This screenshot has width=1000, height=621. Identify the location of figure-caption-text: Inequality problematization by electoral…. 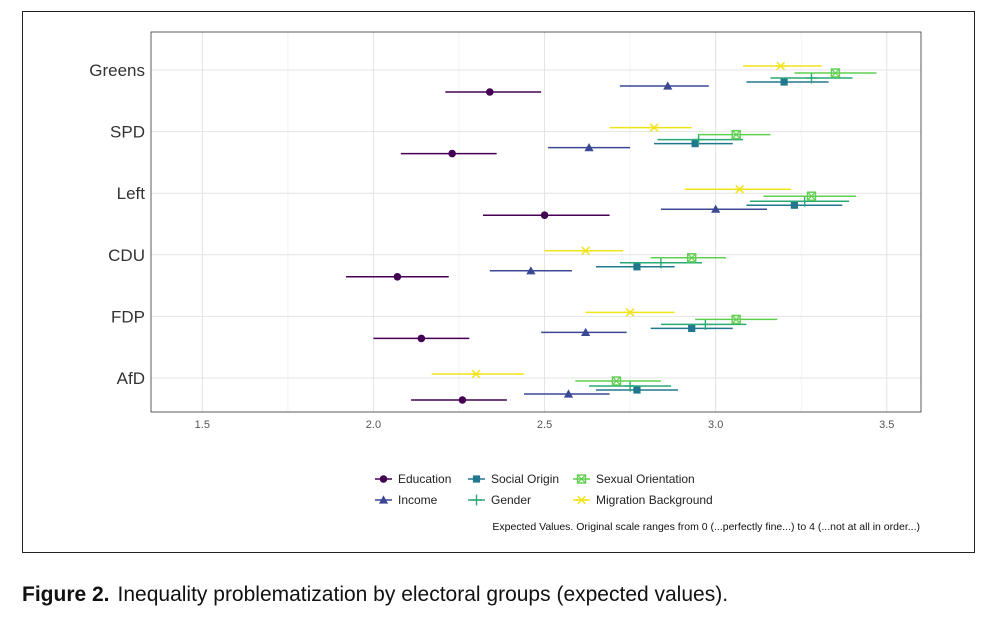
(423, 594).